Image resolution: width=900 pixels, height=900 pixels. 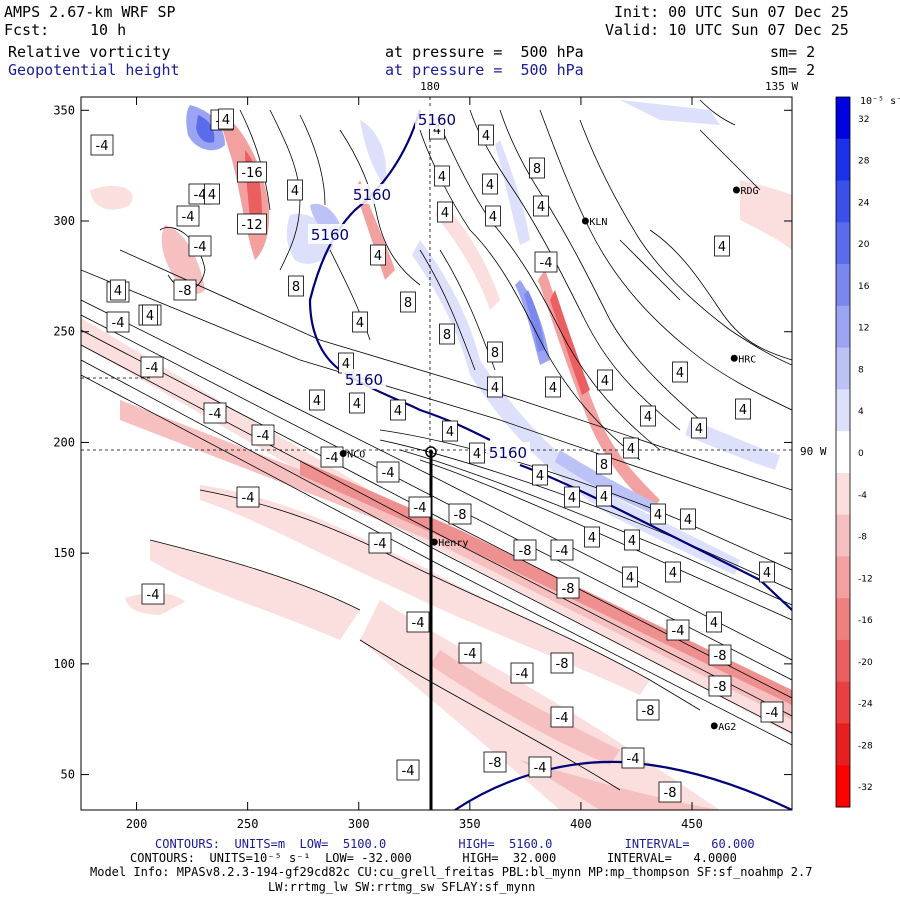 I want to click on svg-text: 5160, so click(x=330, y=235).